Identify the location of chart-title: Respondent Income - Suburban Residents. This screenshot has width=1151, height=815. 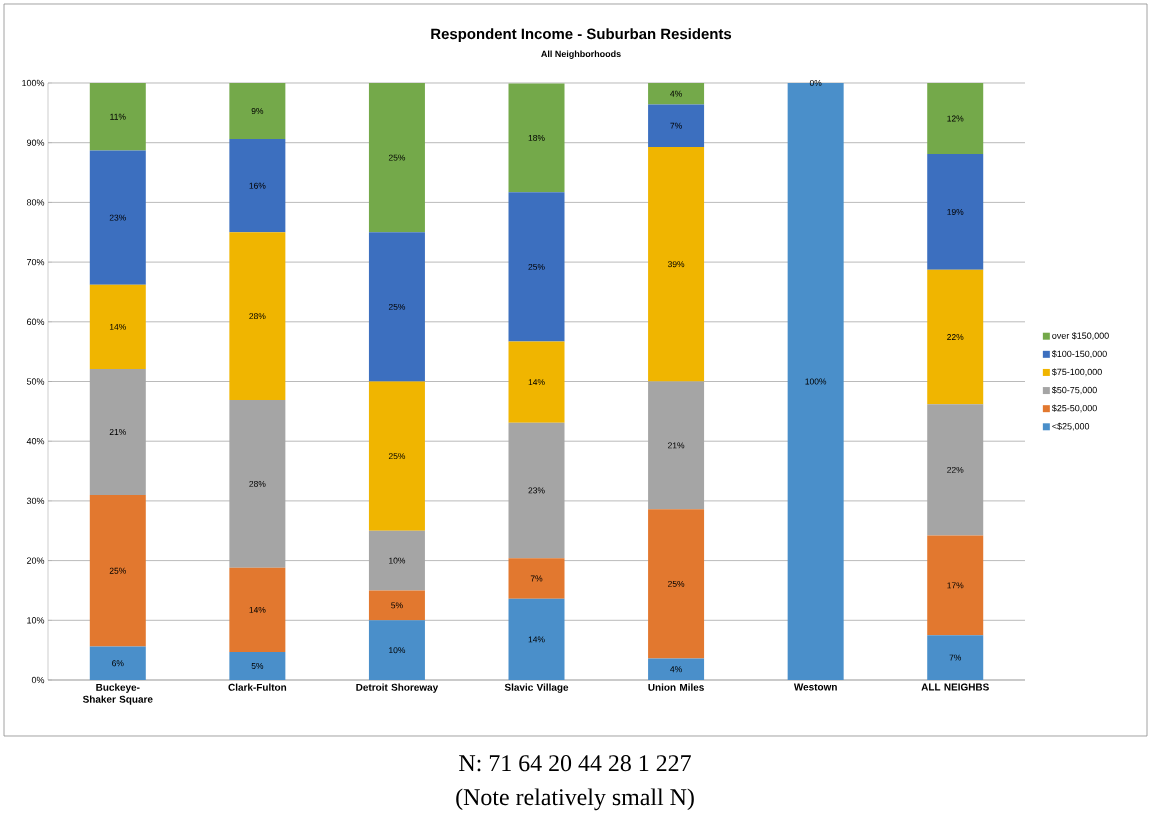
(581, 35).